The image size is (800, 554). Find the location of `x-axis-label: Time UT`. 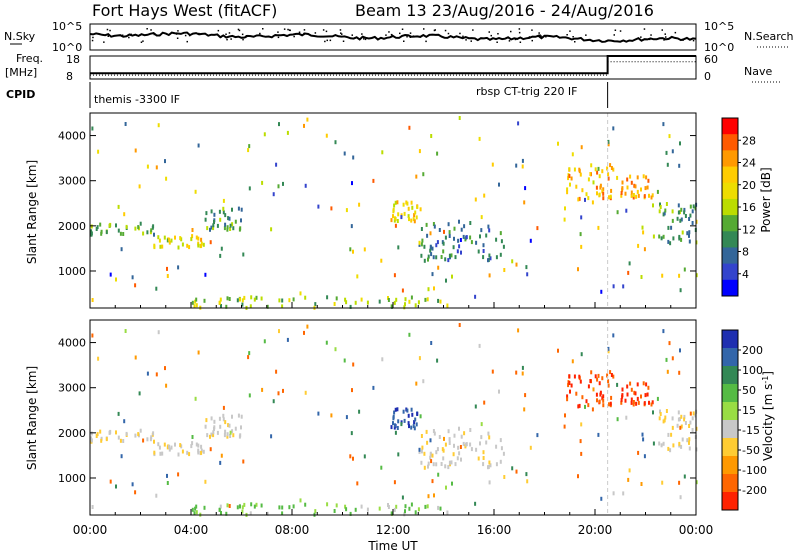

x-axis-label: Time UT is located at coordinates (392, 546).